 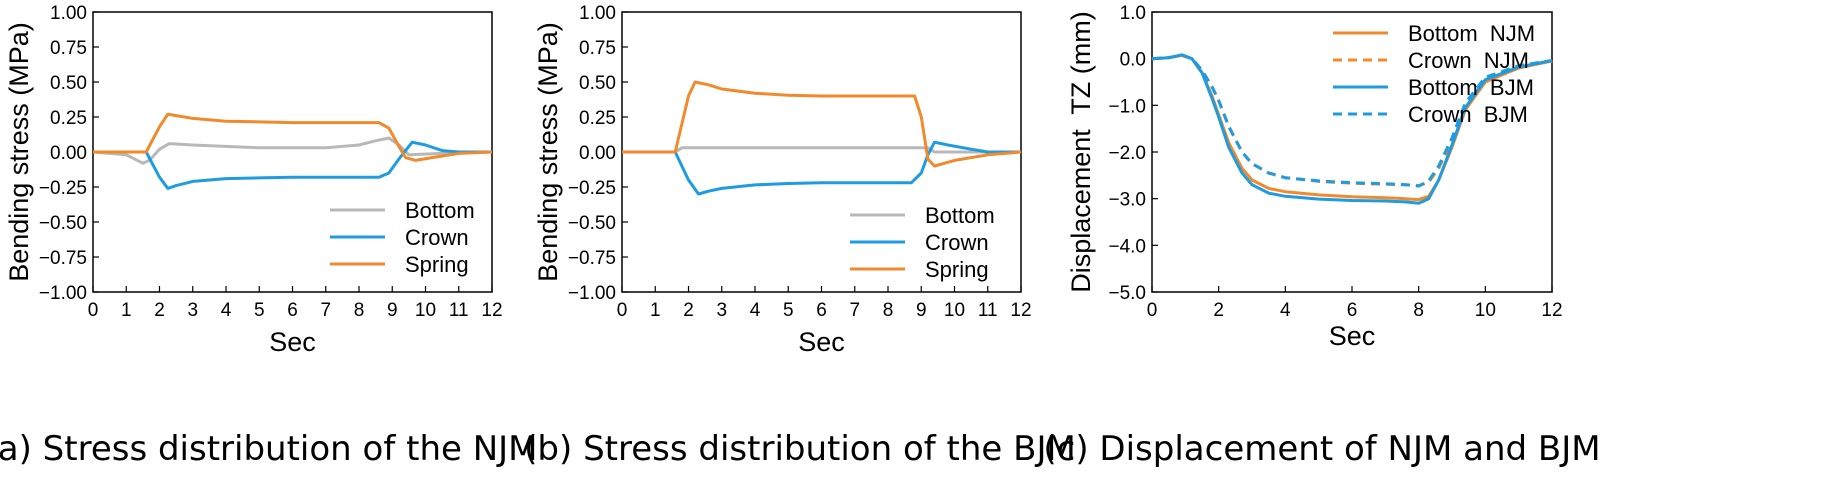 I want to click on legend-label: Bottom BJM, so click(x=1471, y=87).